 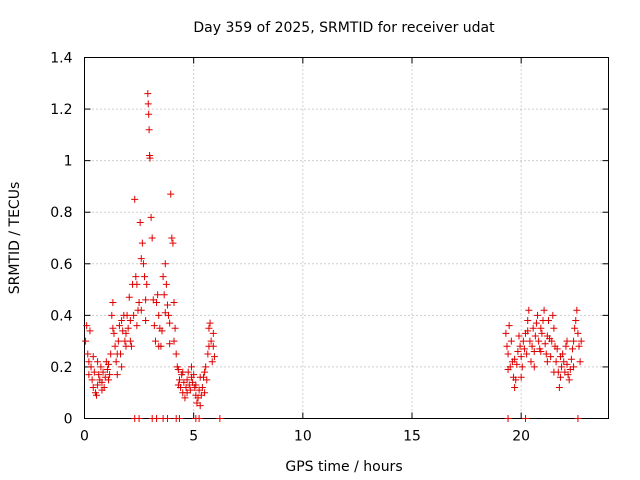 What do you see at coordinates (193, 437) in the screenshot?
I see `x-tick-label: 5` at bounding box center [193, 437].